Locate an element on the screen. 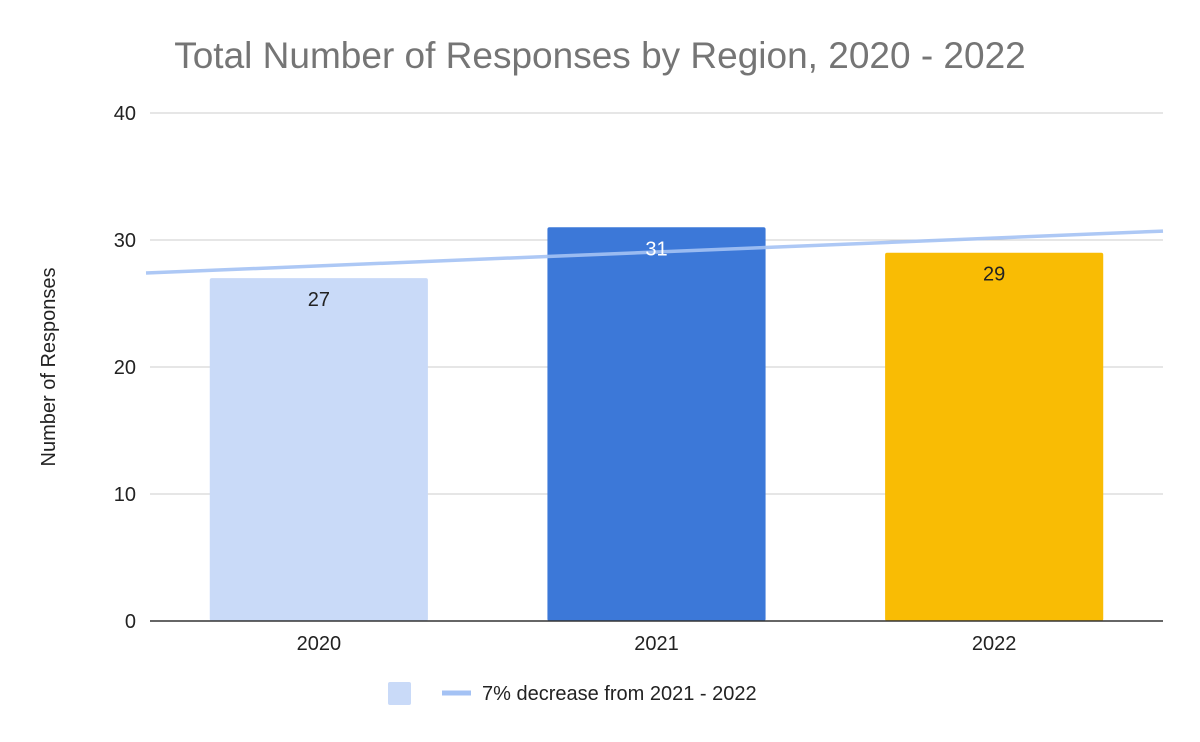 Image resolution: width=1200 pixels, height=742 pixels. y-tick-label-20: 20 is located at coordinates (125, 368).